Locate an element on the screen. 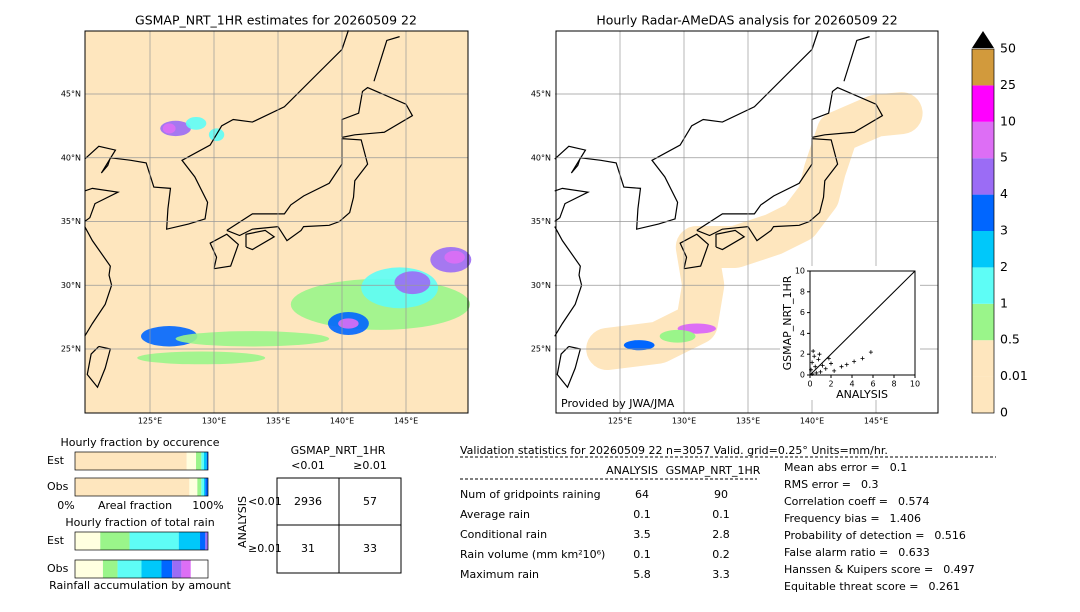 The height and width of the screenshot is (612, 1080). value: 5.8 is located at coordinates (642, 574).